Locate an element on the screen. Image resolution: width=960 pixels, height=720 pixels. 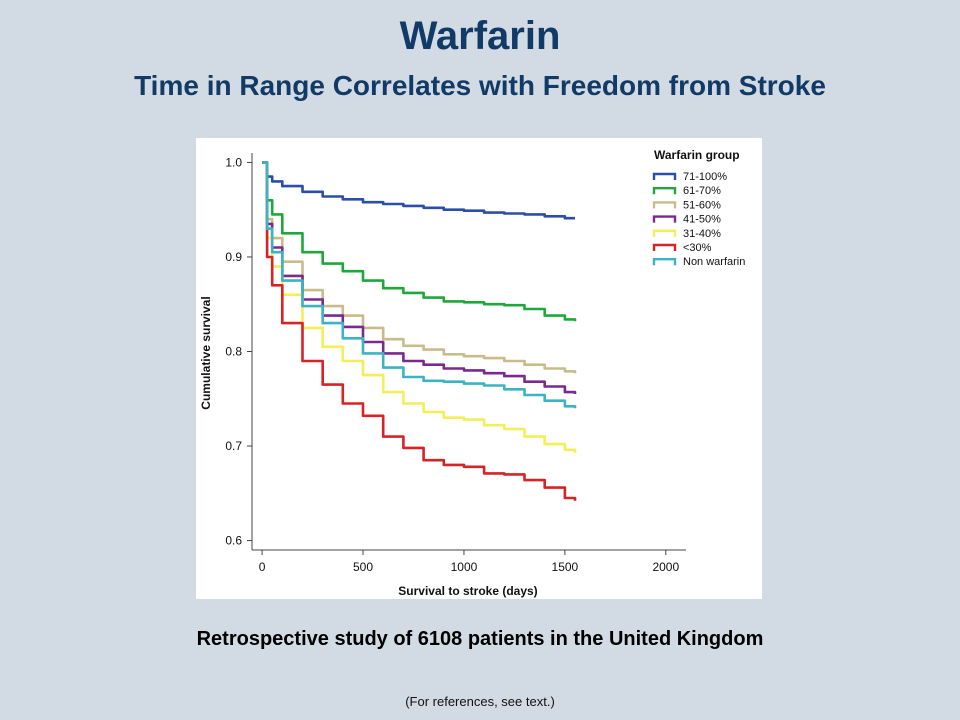
series-line-41-50- is located at coordinates (419, 277).